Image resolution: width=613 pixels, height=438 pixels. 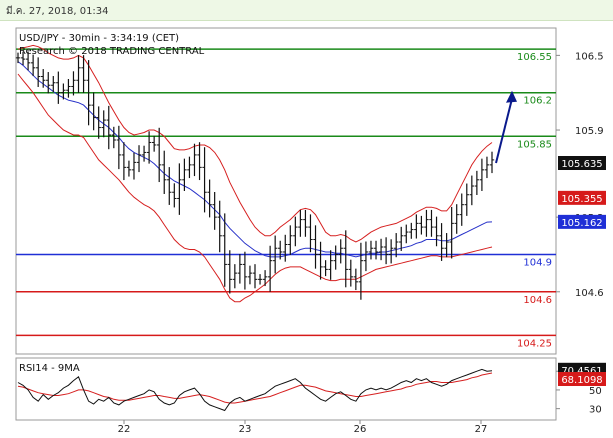 I want to click on rsi-label: RSI14 - 9MA, so click(x=49, y=368).